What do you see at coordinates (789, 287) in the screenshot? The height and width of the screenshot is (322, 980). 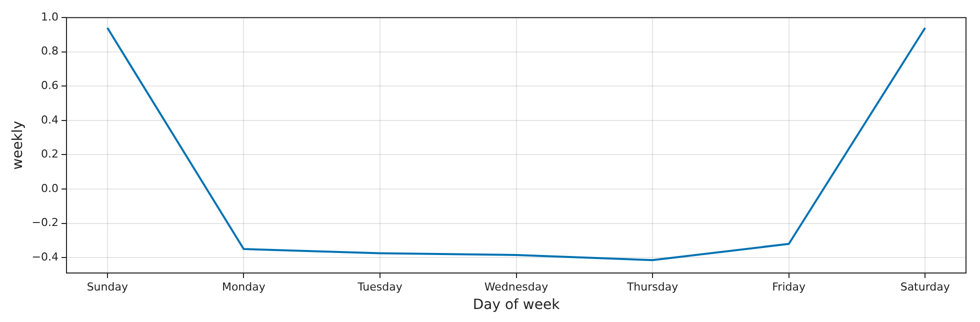 I see `x-tick-label: Friday` at bounding box center [789, 287].